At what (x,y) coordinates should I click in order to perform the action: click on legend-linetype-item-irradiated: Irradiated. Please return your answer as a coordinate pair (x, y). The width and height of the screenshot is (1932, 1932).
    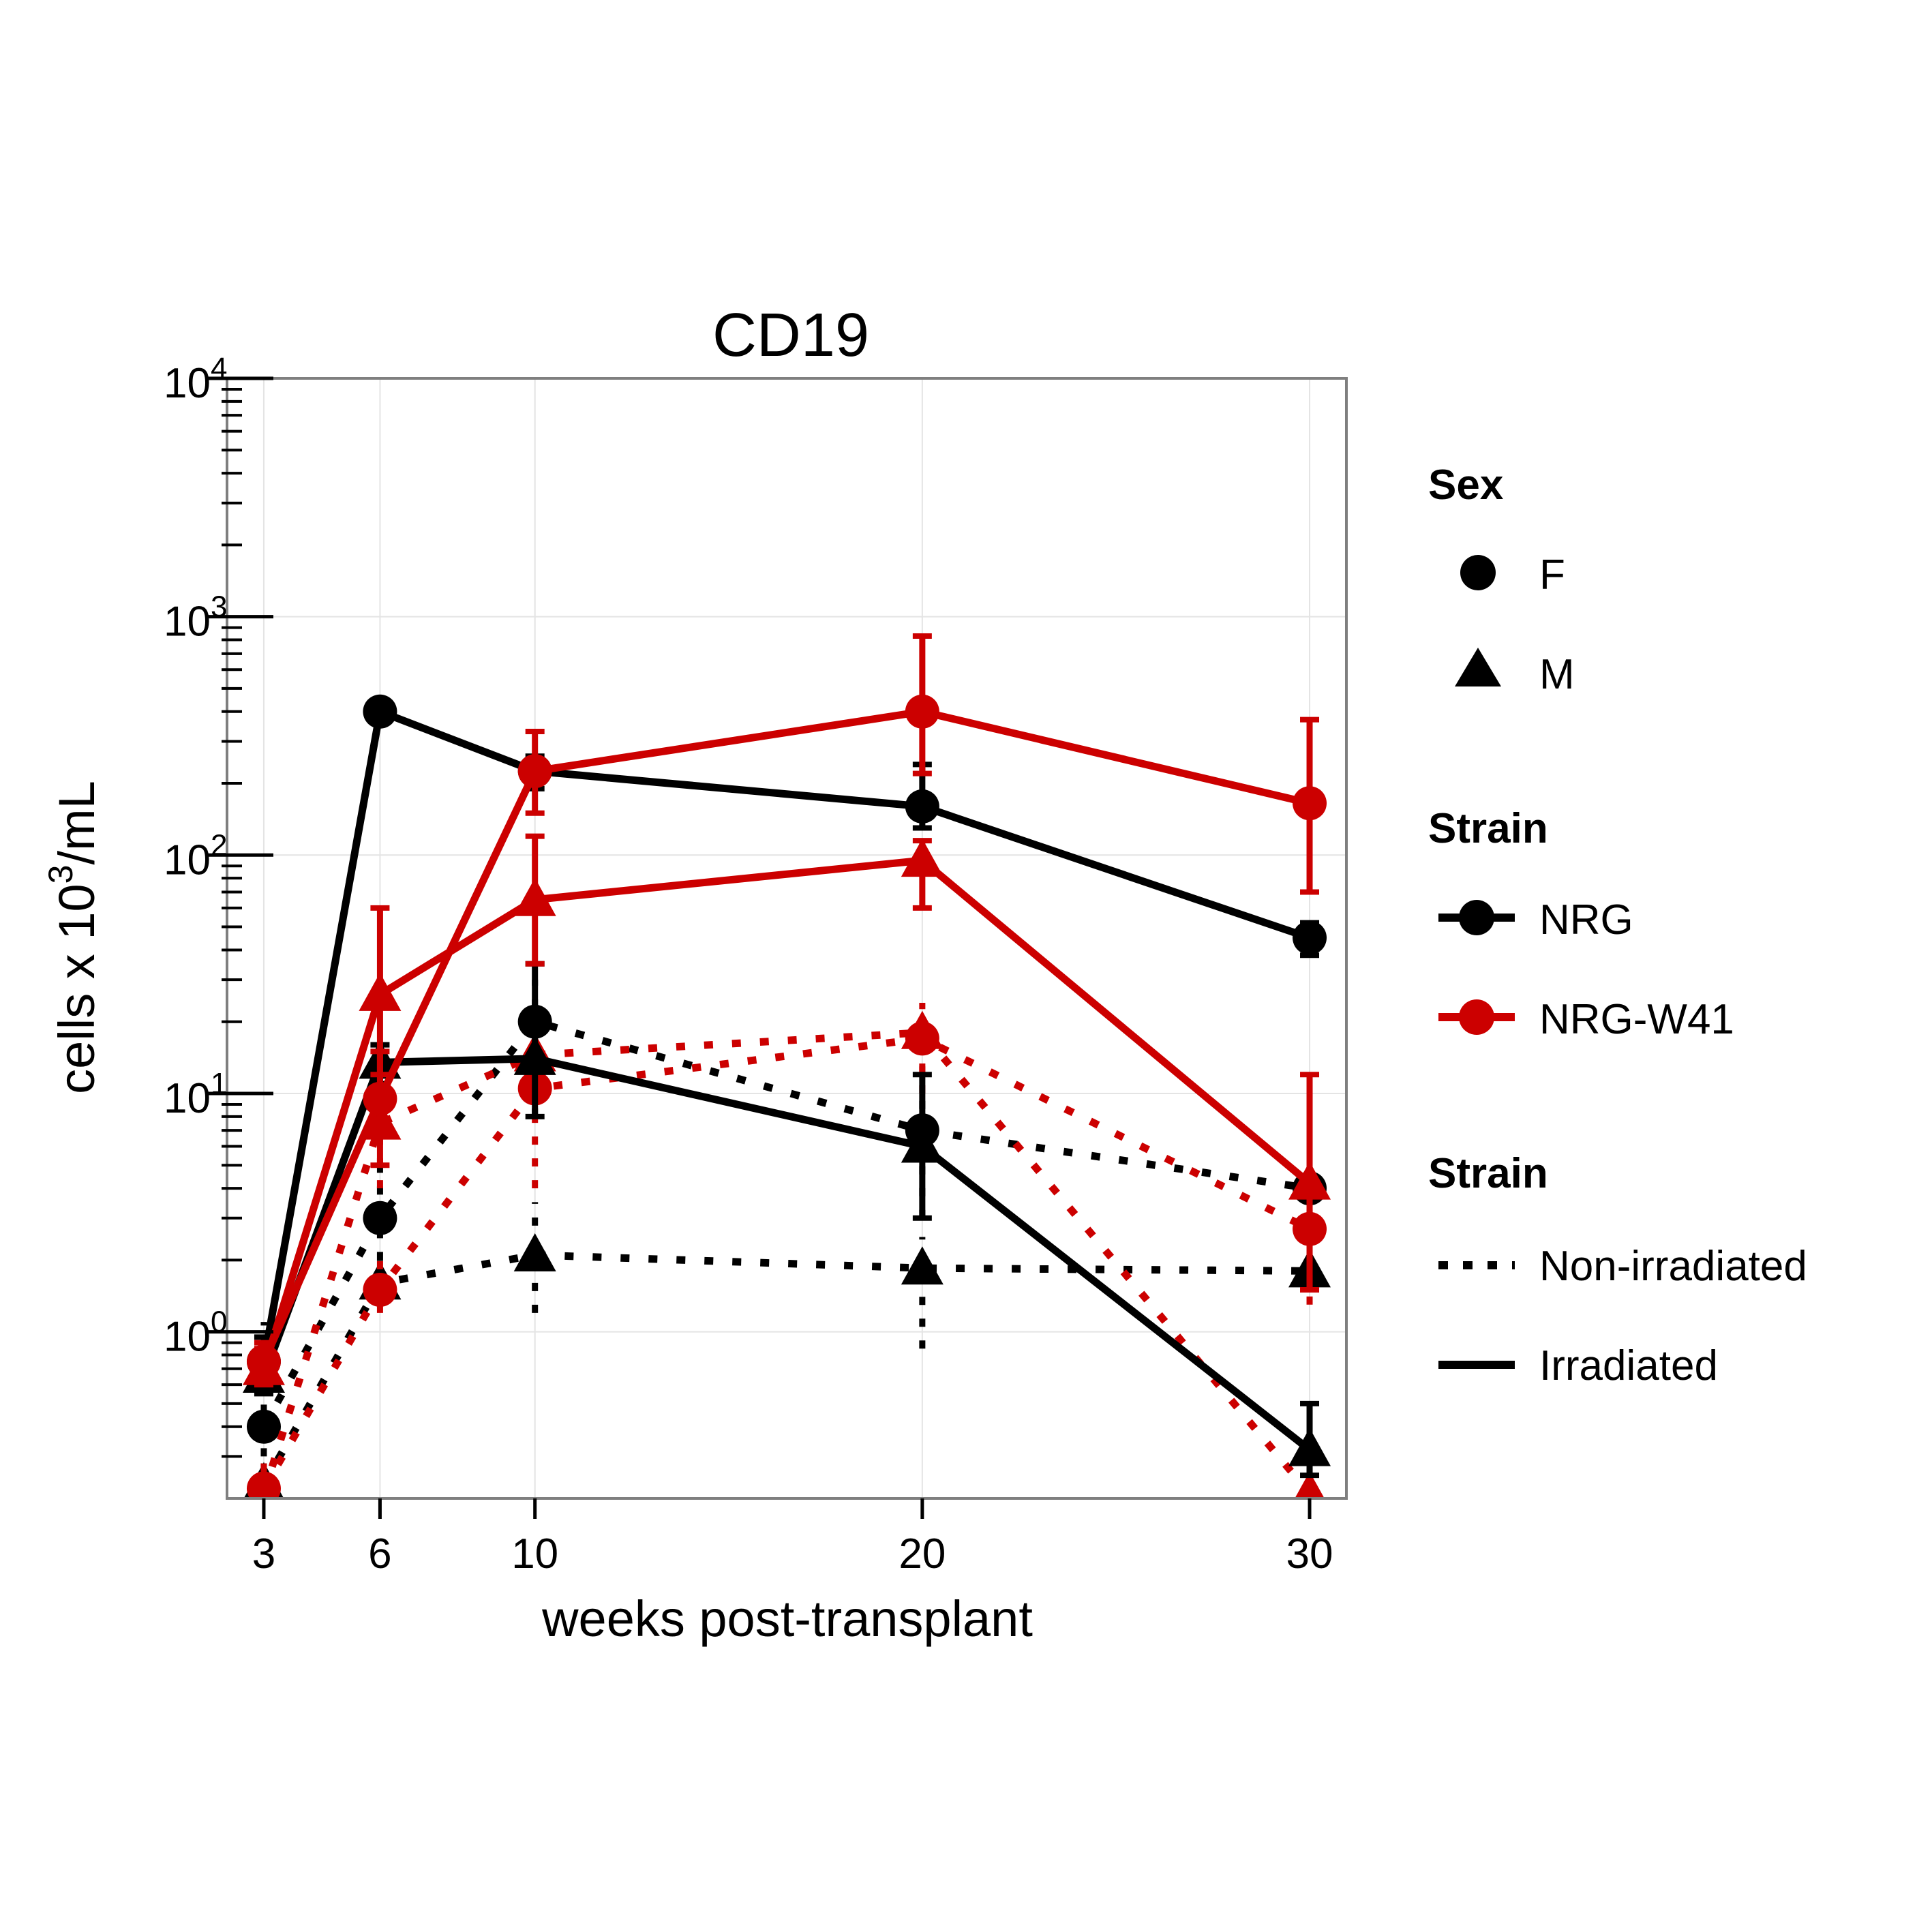
    Looking at the image, I should click on (1628, 1366).